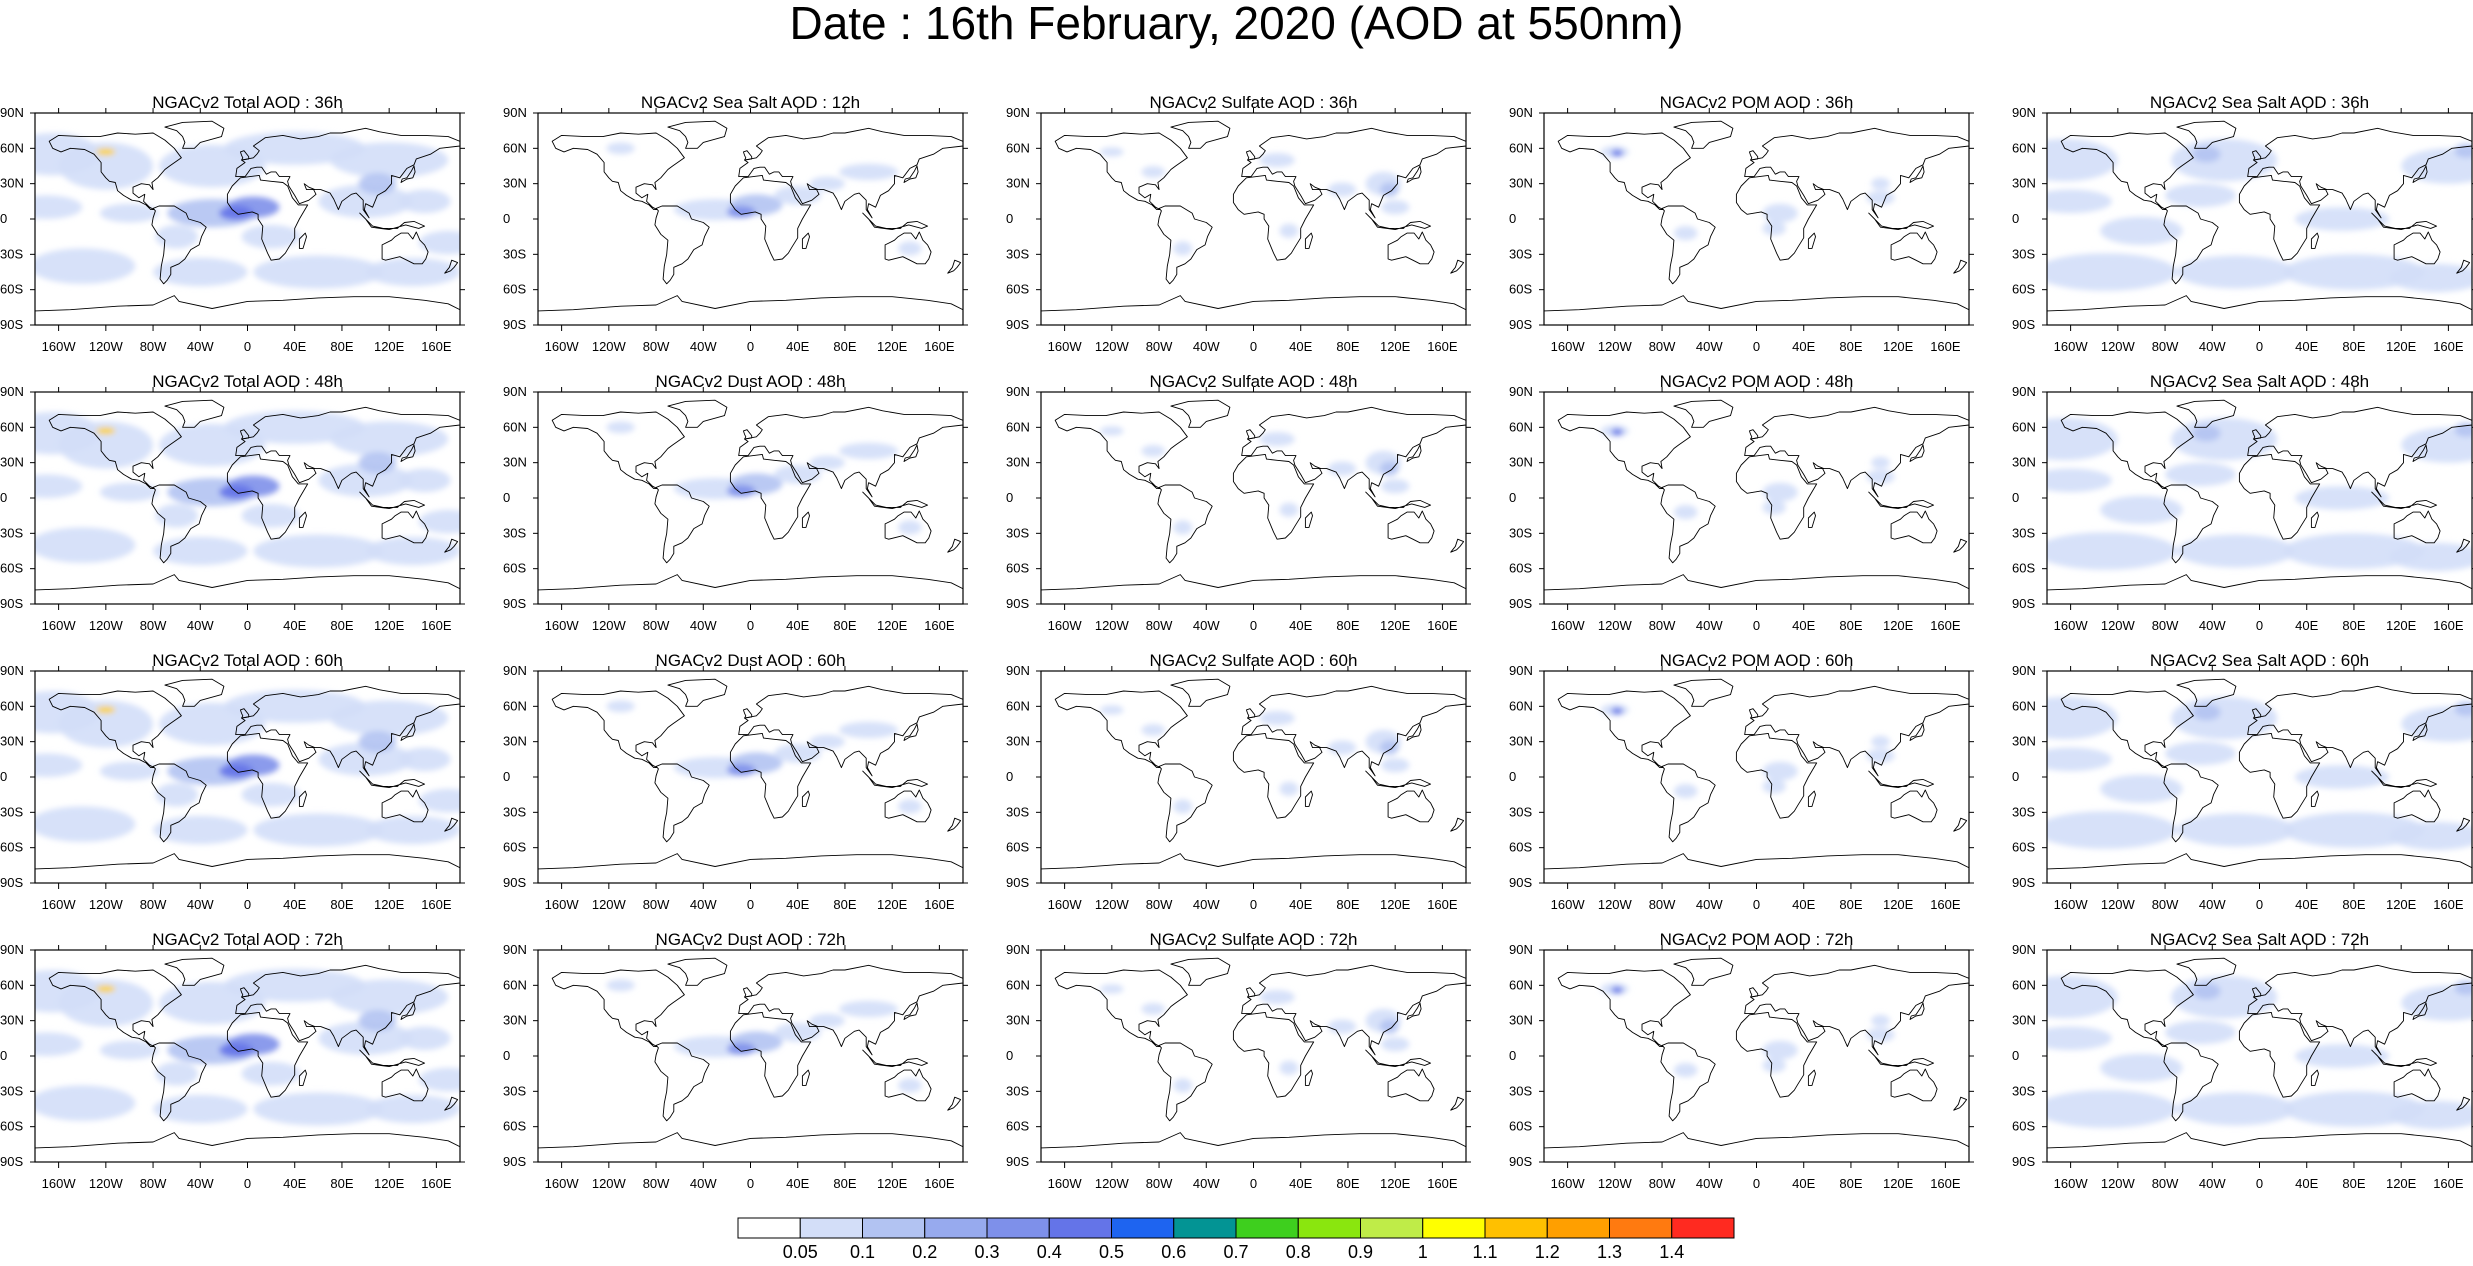 This screenshot has width=2473, height=1266. I want to click on colorbar-swatch, so click(1578, 1228).